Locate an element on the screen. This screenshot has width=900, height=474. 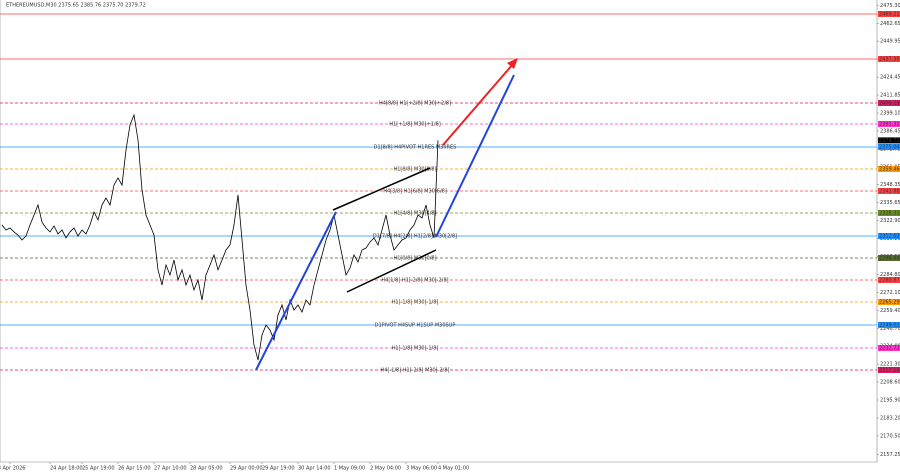
level-label: H4[8/8] H1[+2/8] M30[+2/8] is located at coordinates (415, 104).